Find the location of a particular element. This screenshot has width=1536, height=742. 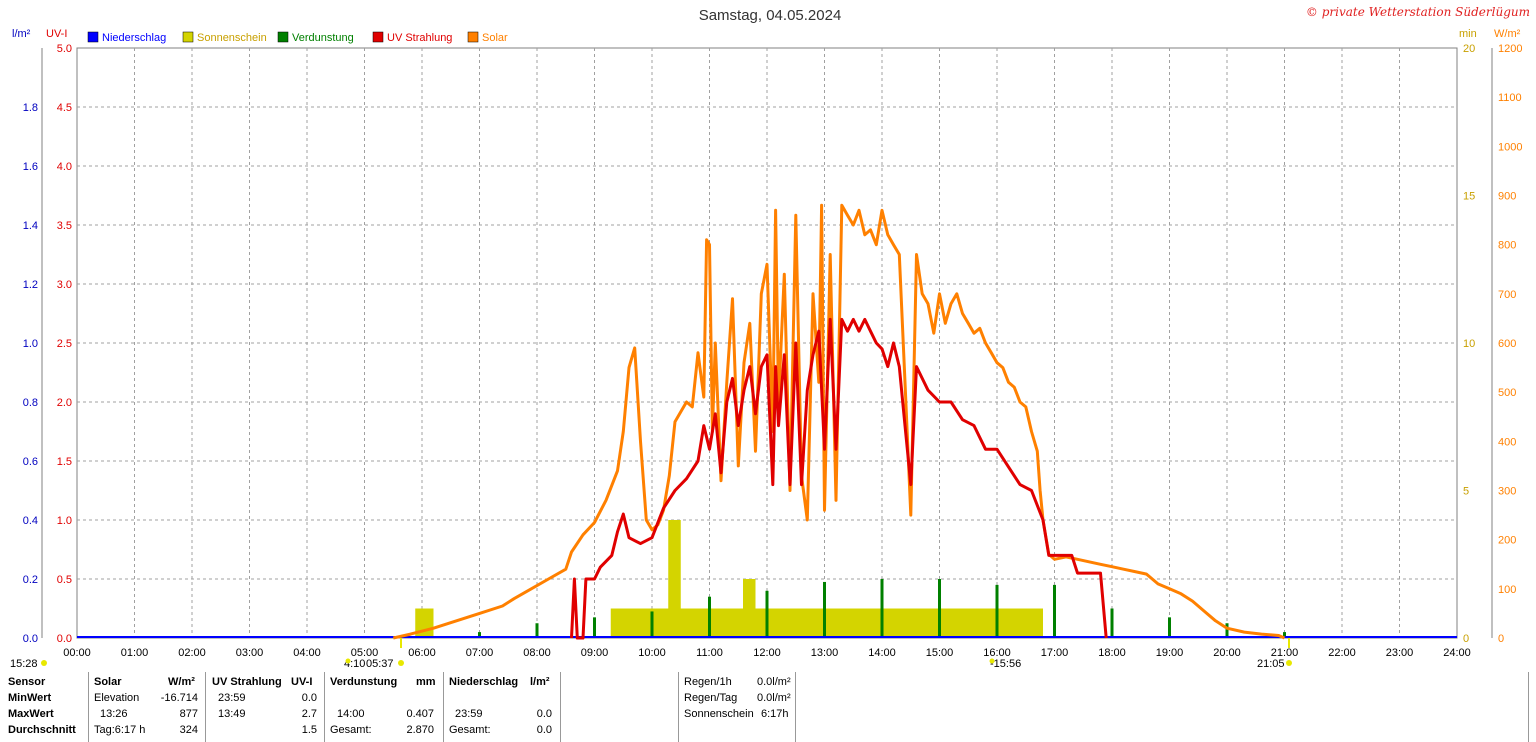

x-tick-label: 06:00 is located at coordinates (422, 653).